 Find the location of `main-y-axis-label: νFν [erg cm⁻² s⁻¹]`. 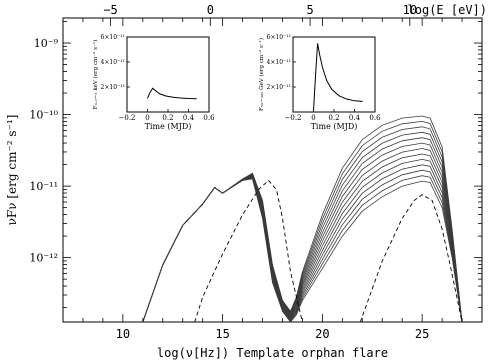

main-y-axis-label: νFν [erg cm⁻² s⁻¹] is located at coordinates (12, 170).